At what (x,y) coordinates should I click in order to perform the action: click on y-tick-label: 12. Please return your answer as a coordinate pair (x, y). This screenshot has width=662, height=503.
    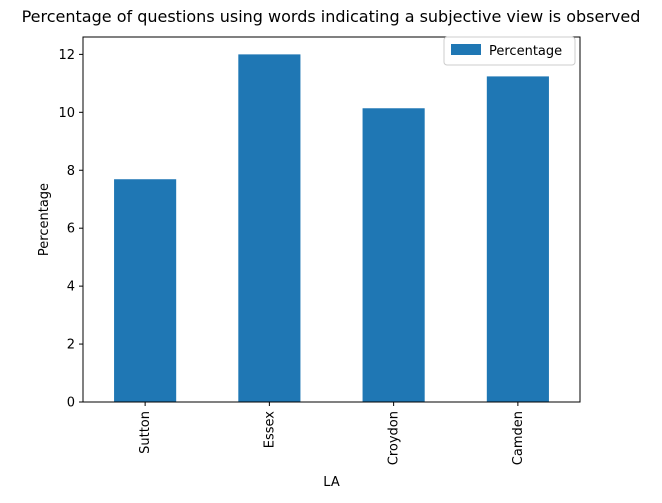
    Looking at the image, I should click on (66, 55).